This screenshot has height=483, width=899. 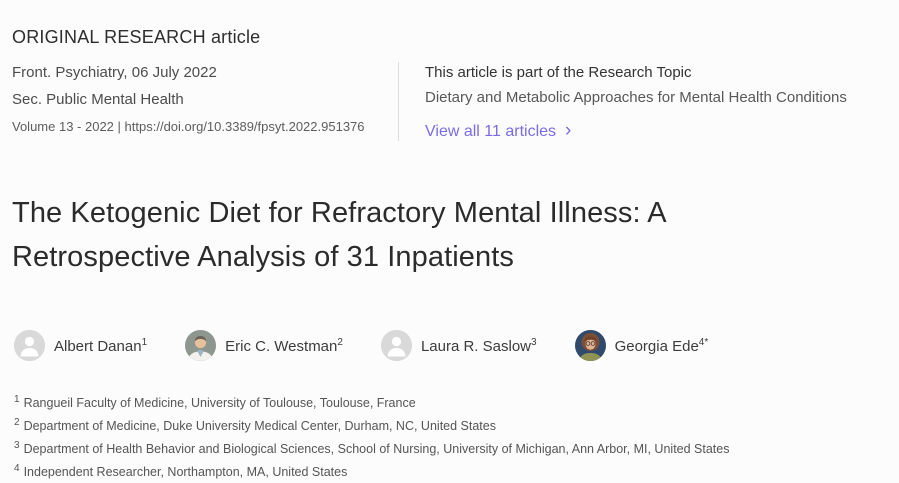 I want to click on author-laura-saslow: Laura R. Saslow3, so click(x=458, y=345).